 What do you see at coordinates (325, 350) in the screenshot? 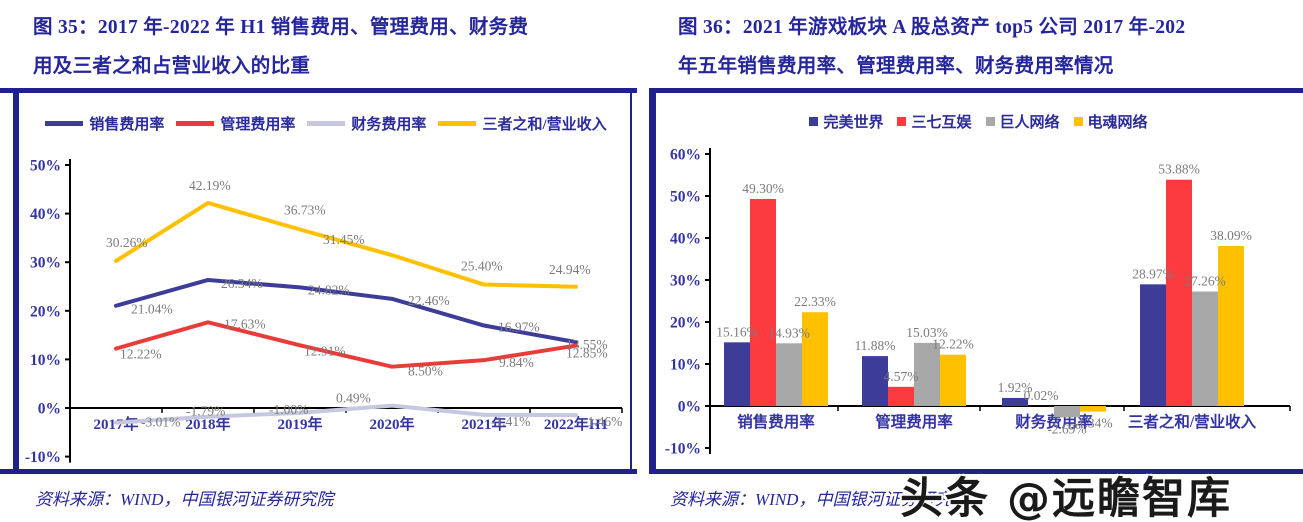
I see `data-label: 12.91%` at bounding box center [325, 350].